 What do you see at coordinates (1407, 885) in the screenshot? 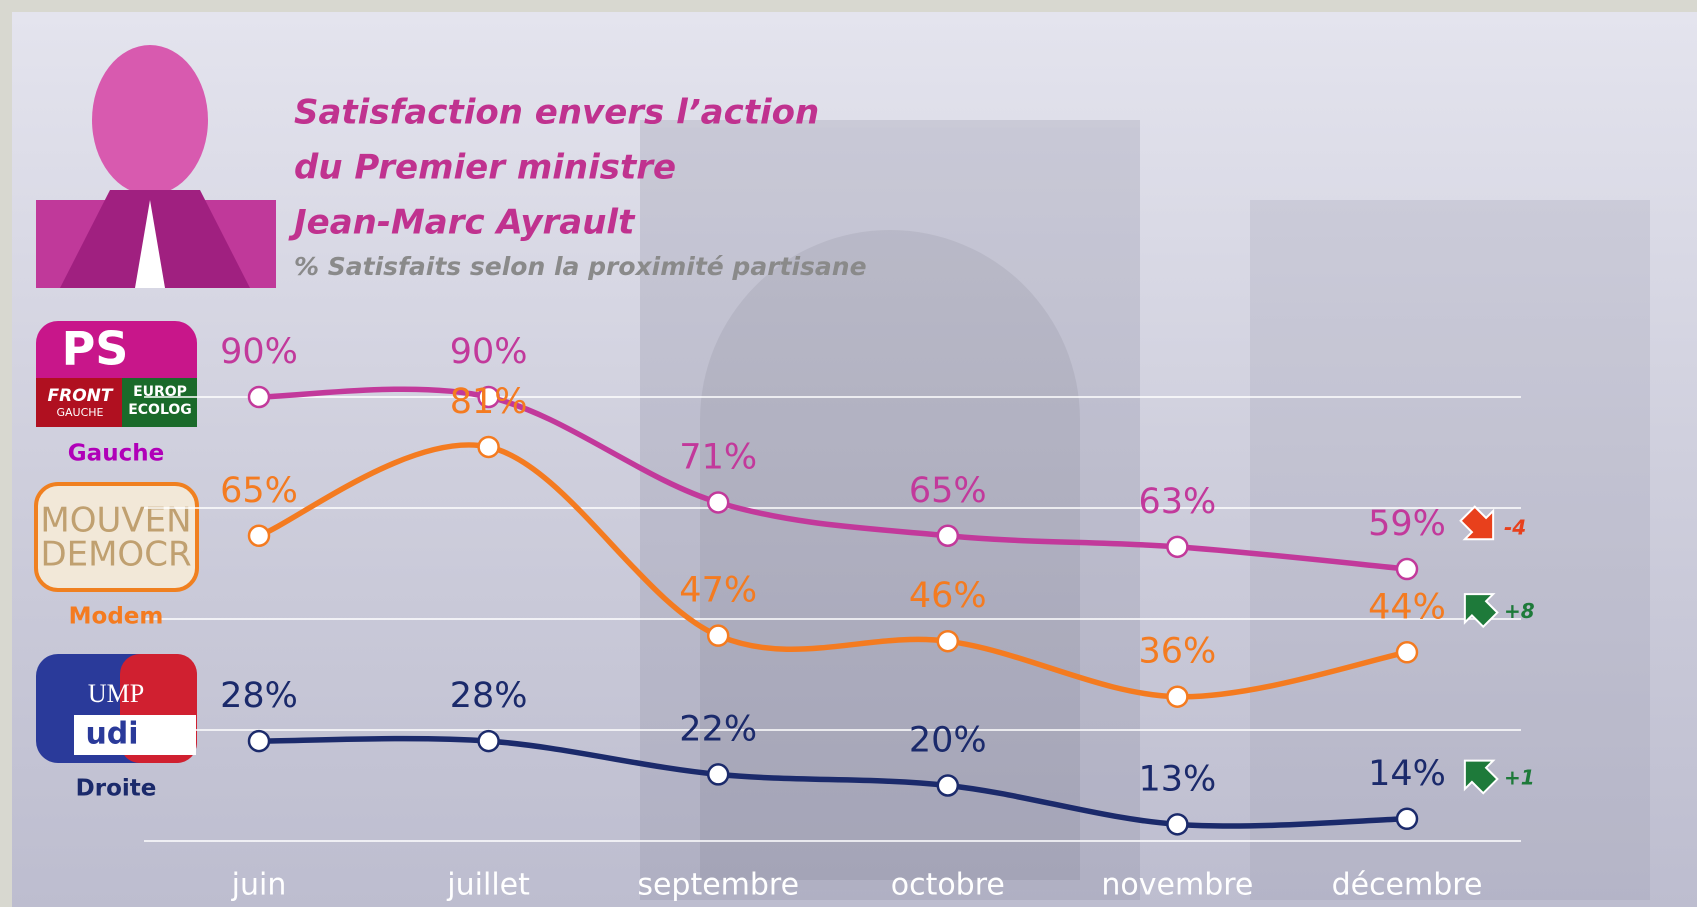
I see `x-tick-label: décembre` at bounding box center [1407, 885].